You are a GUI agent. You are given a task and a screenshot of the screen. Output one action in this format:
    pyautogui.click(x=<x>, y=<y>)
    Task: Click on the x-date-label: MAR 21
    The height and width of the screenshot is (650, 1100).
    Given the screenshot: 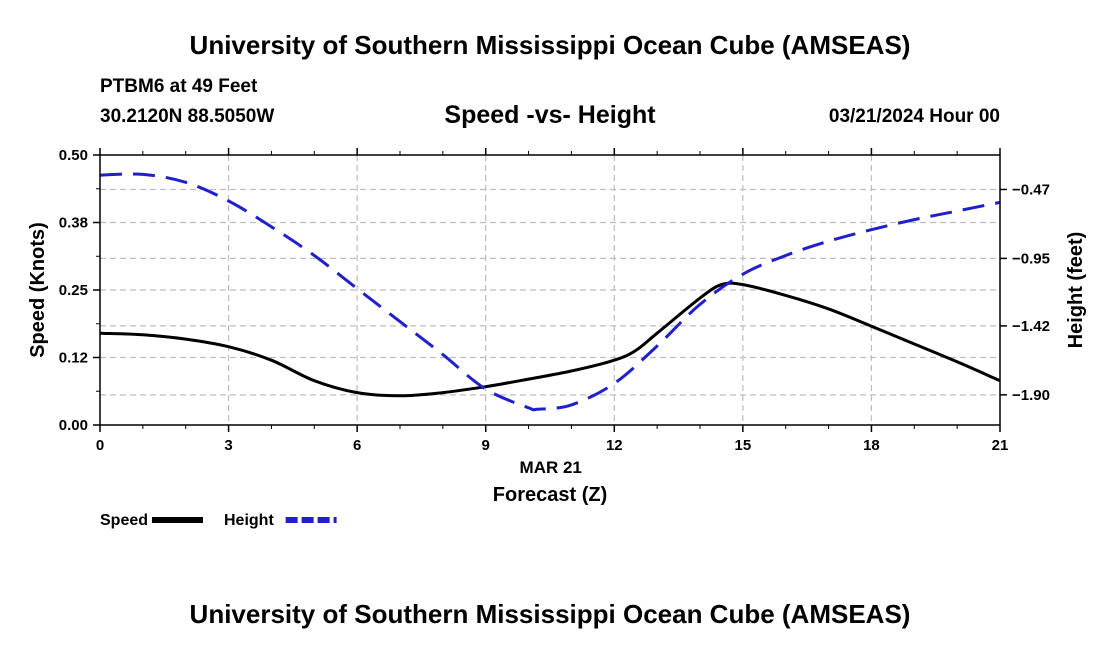 What is the action you would take?
    pyautogui.click(x=551, y=467)
    